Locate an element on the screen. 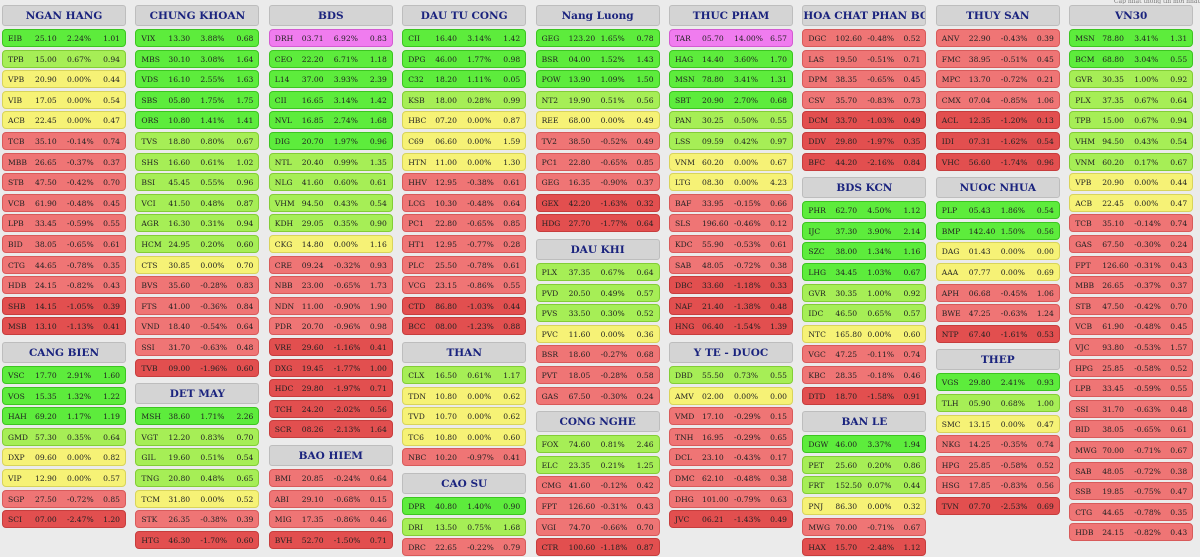  sector-header: CANG BIEN is located at coordinates (64, 352).